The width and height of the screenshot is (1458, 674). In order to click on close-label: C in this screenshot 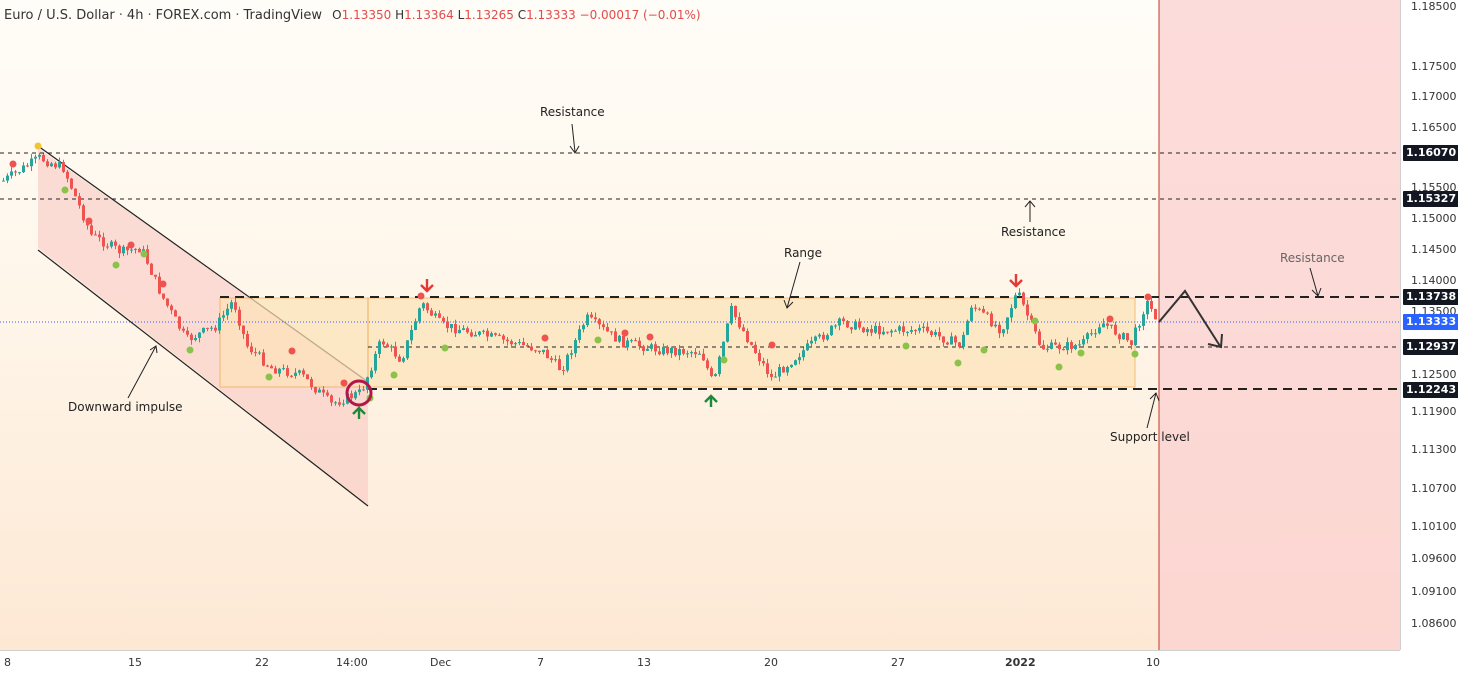, I will do `click(522, 15)`.